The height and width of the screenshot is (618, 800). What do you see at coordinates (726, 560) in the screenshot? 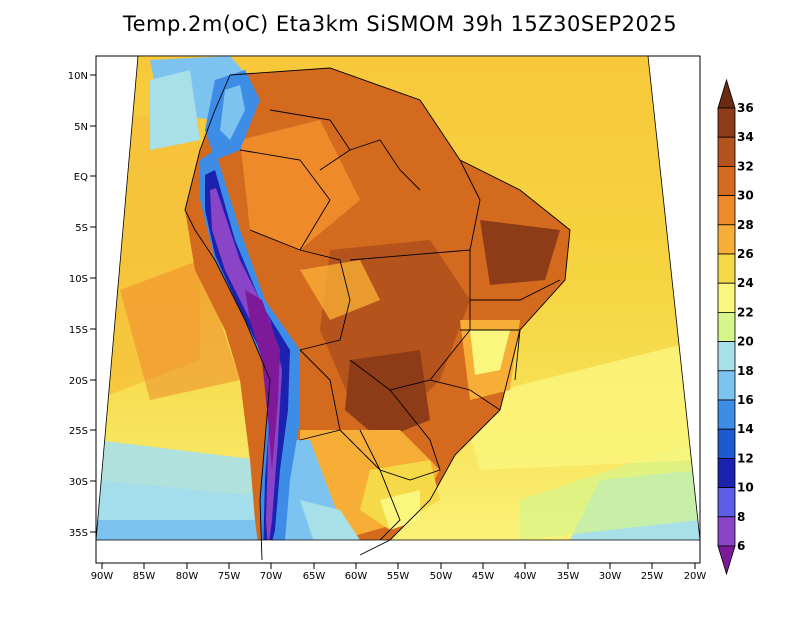
I see `colorbar-min-arrow` at bounding box center [726, 560].